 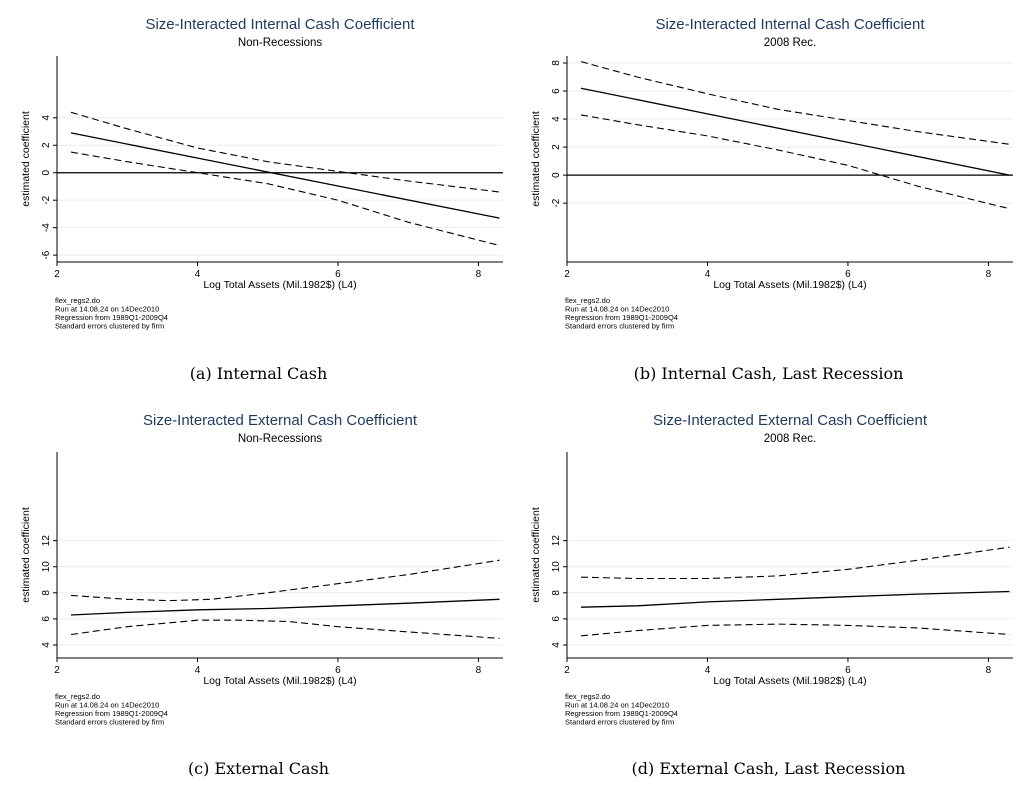 What do you see at coordinates (258, 768) in the screenshot?
I see `caption-c: (c) External Cash` at bounding box center [258, 768].